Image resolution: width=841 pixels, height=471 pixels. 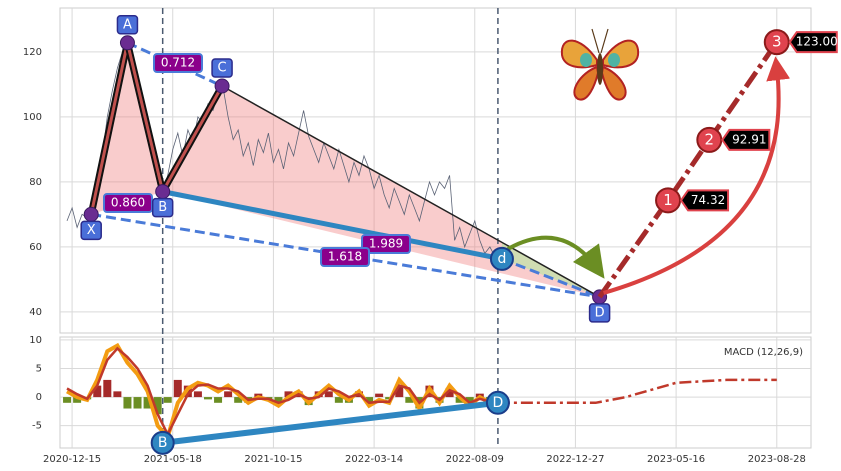 What do you see at coordinates (39, 368) in the screenshot?
I see `y-tick-label: 5` at bounding box center [39, 368].